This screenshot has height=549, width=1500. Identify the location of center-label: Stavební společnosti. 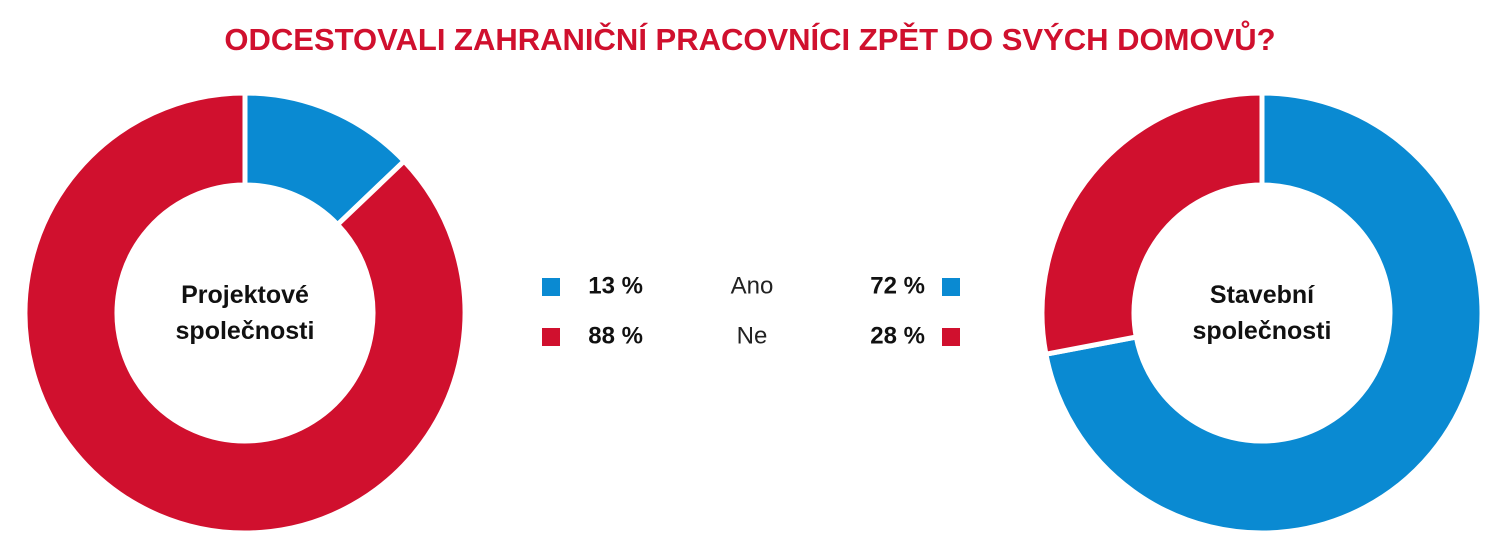
(1262, 313).